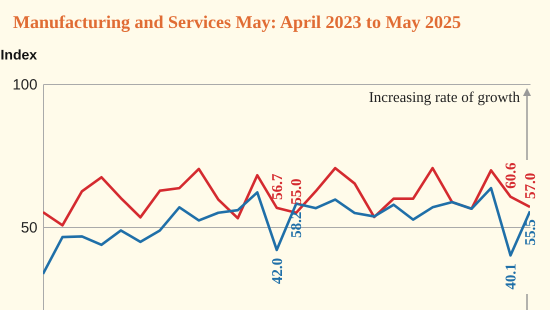 This screenshot has width=550, height=310. What do you see at coordinates (512, 276) in the screenshot?
I see `data-label: 40.1` at bounding box center [512, 276].